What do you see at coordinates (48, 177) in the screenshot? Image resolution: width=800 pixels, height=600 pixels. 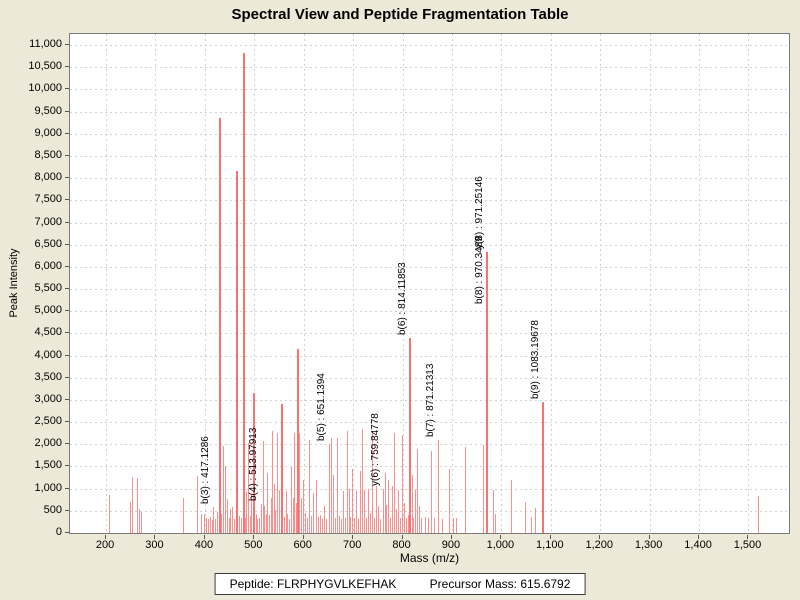 I see `y-tick-label: 8,000` at bounding box center [48, 177].